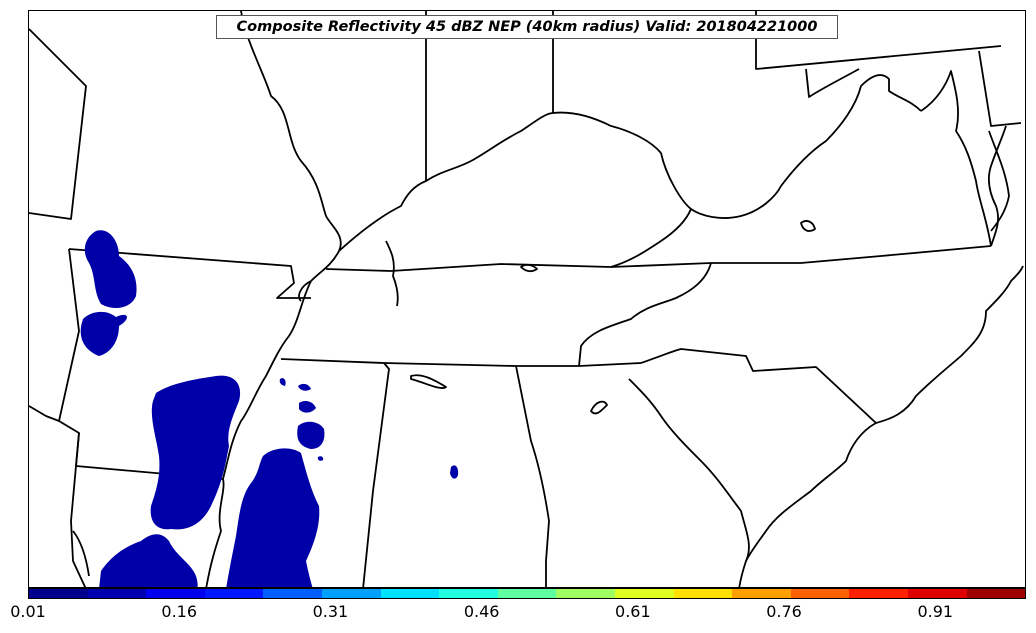 The image size is (1036, 633). What do you see at coordinates (481, 611) in the screenshot?
I see `colorbar-tick-label: 0.46` at bounding box center [481, 611].